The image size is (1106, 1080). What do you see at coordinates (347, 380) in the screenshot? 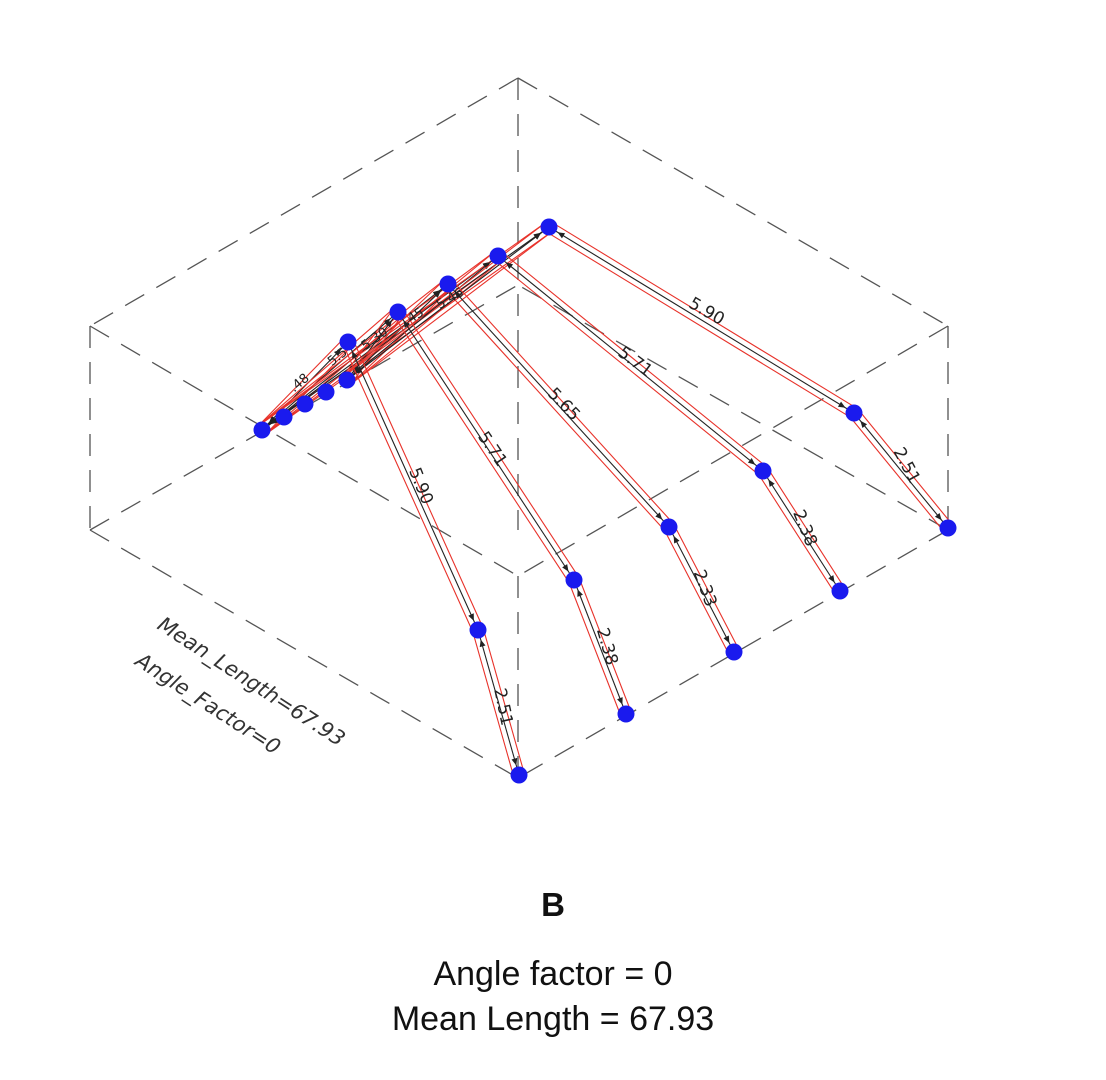
I see `joint-m4` at bounding box center [347, 380].